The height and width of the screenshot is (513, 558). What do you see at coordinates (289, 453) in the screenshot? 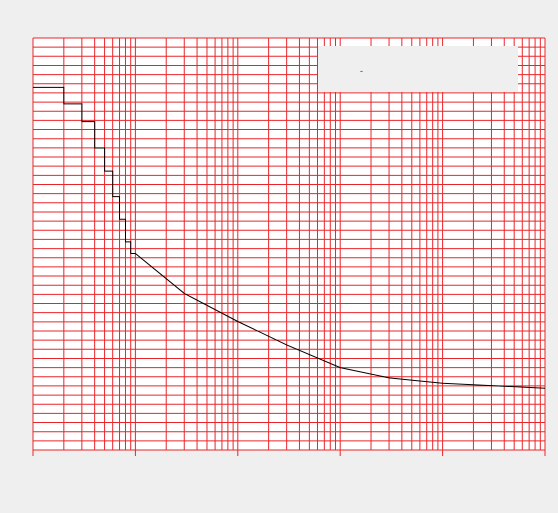
I see `x-axis-ticks` at bounding box center [289, 453].